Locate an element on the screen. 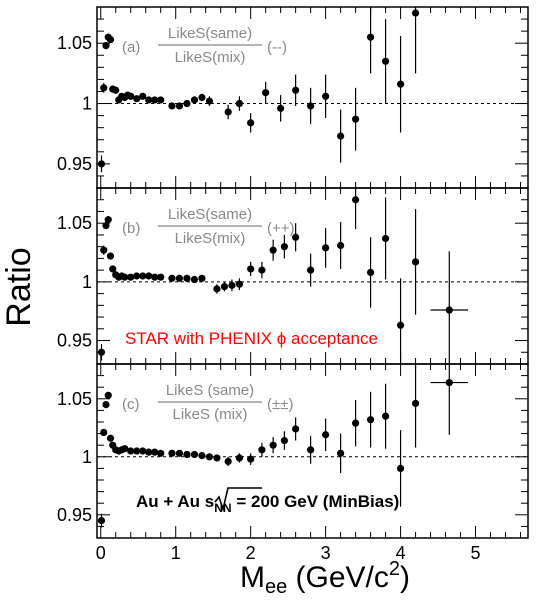 This screenshot has height=600, width=541. legend-denominator: LikeS (mix) is located at coordinates (209, 414).